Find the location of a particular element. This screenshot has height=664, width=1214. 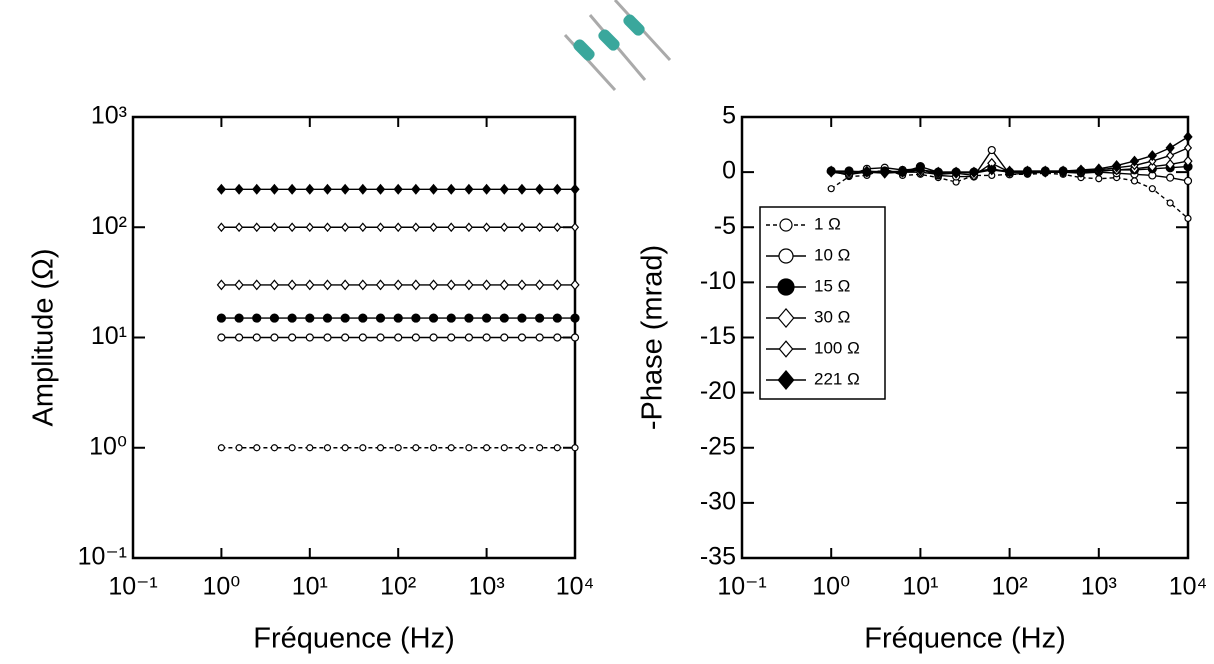

legend-label: 15 Ω is located at coordinates (832, 285).